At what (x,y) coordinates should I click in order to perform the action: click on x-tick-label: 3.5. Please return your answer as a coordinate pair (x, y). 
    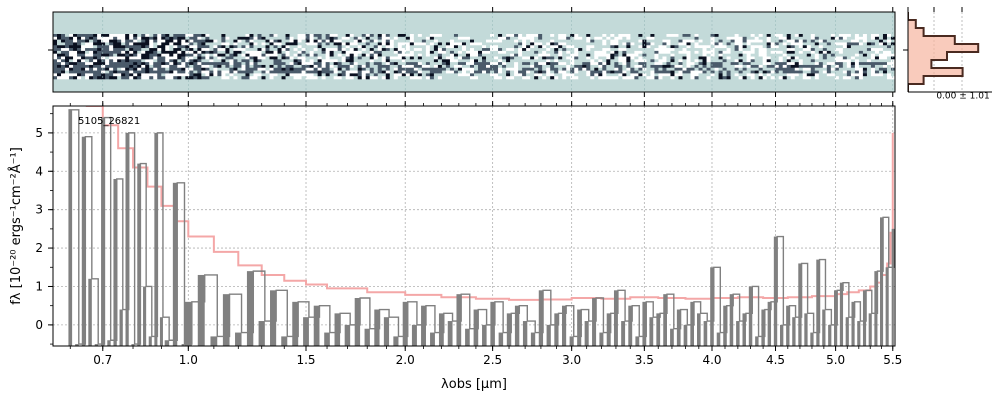
    Looking at the image, I should click on (644, 360).